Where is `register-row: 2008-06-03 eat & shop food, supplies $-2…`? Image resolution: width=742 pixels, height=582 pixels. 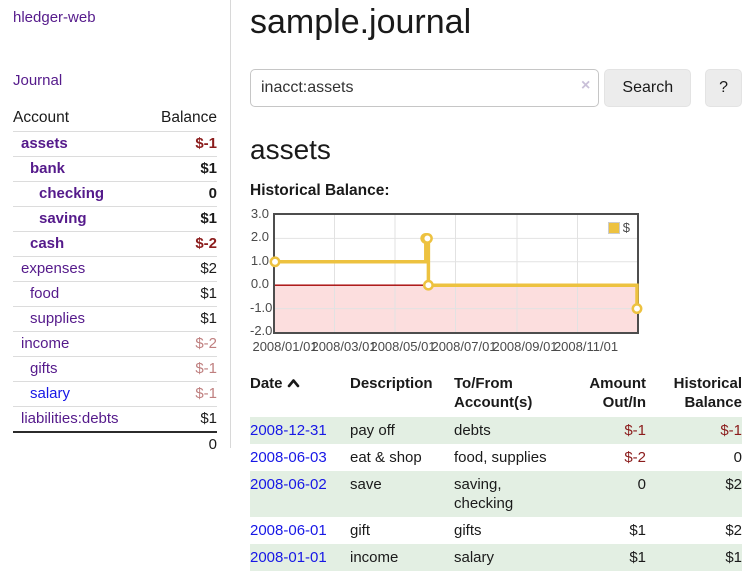
register-row: 2008-06-03 eat & shop food, supplies $-2… is located at coordinates (496, 457).